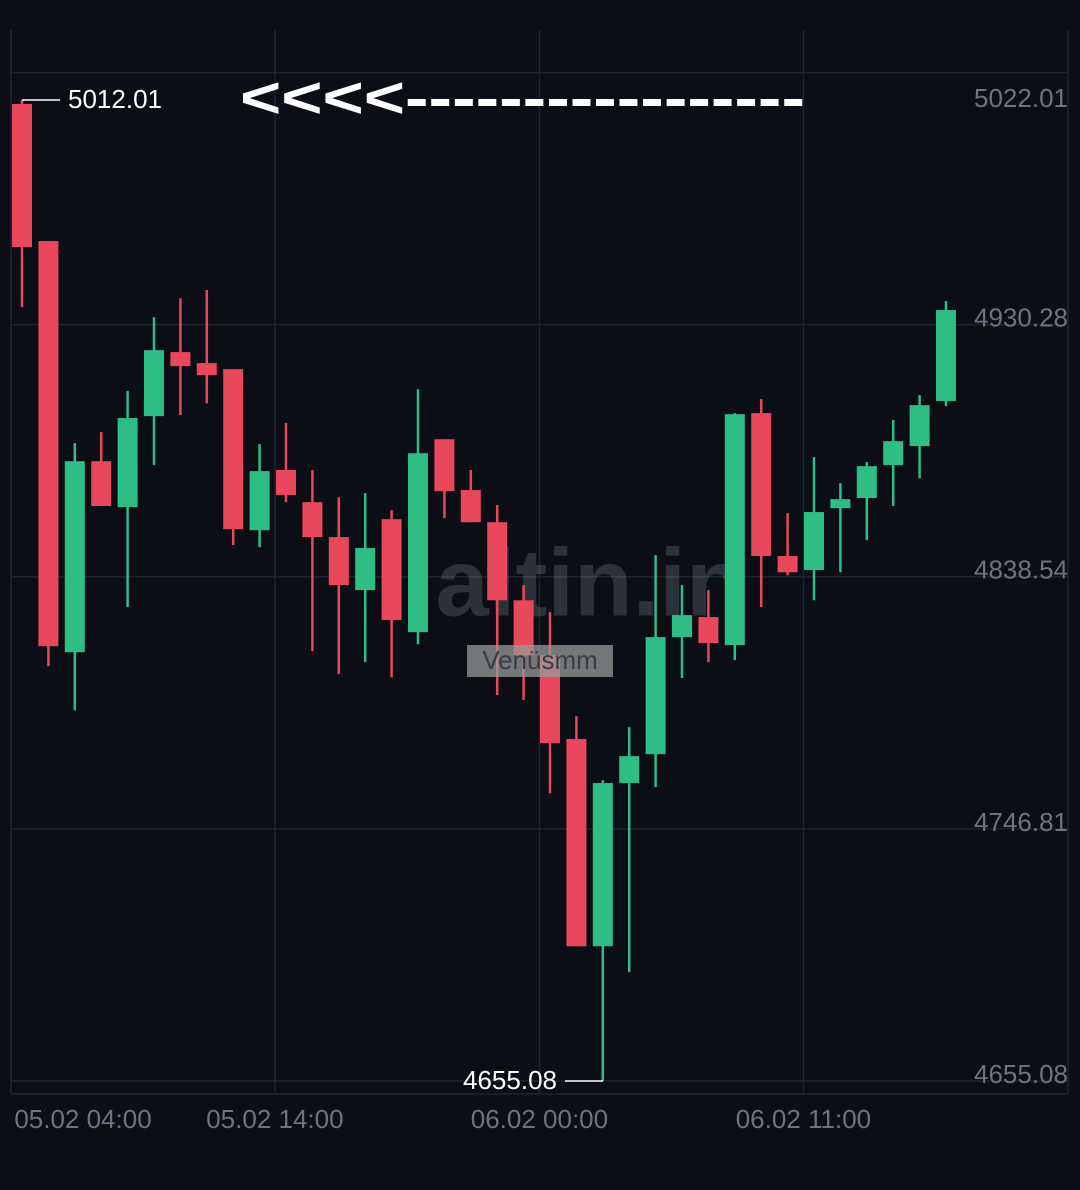 This screenshot has width=1080, height=1190. I want to click on user-label-box, so click(540, 661).